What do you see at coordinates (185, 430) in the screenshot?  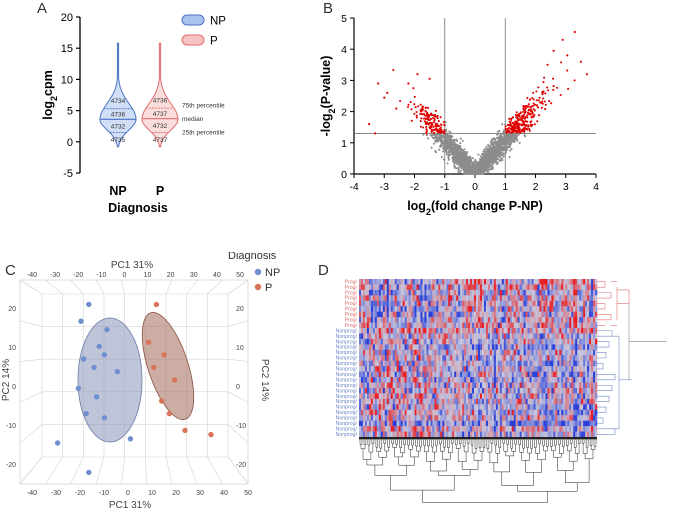 I see `pca-point-P` at bounding box center [185, 430].